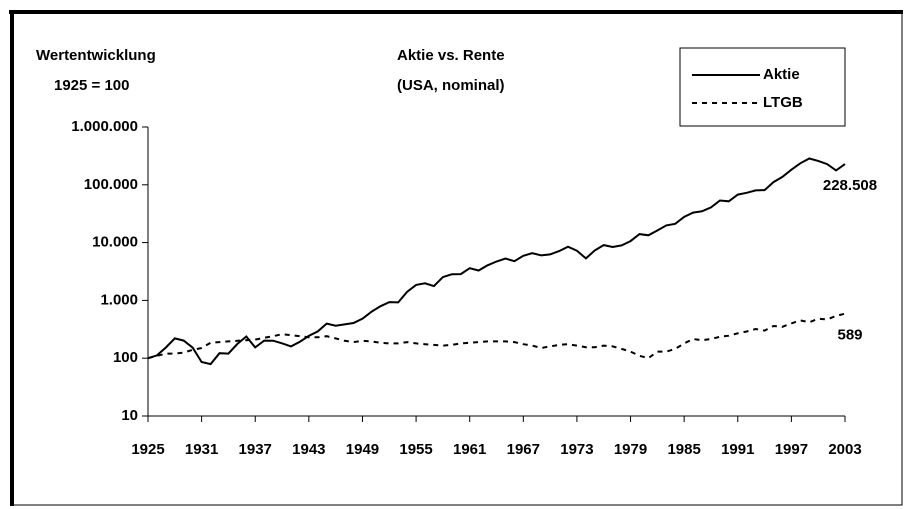  I want to click on legend-box, so click(762, 87).